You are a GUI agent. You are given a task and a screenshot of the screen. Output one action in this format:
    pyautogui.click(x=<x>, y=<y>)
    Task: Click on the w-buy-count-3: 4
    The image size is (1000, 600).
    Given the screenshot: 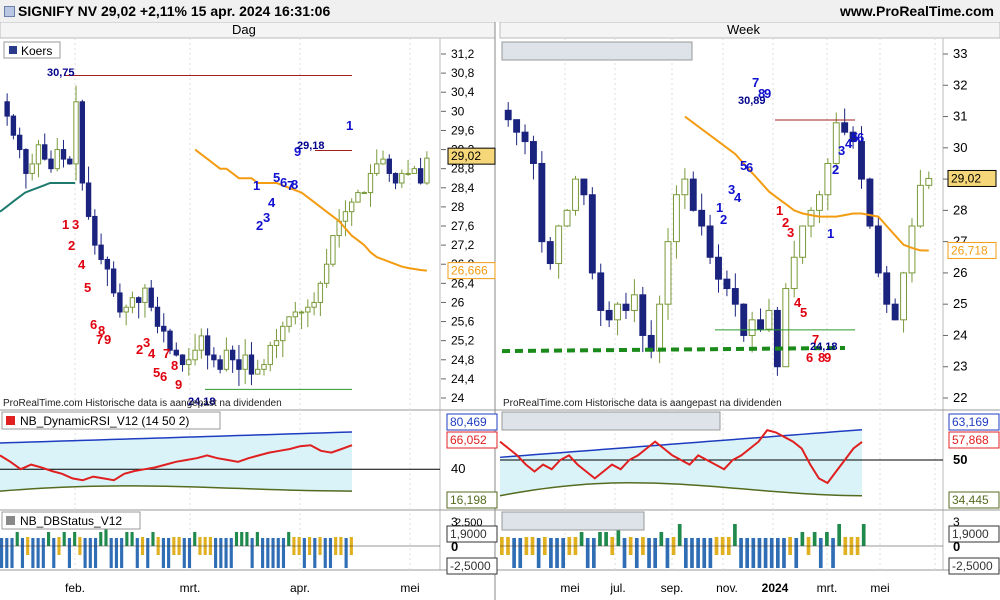 What is the action you would take?
    pyautogui.click(x=738, y=197)
    